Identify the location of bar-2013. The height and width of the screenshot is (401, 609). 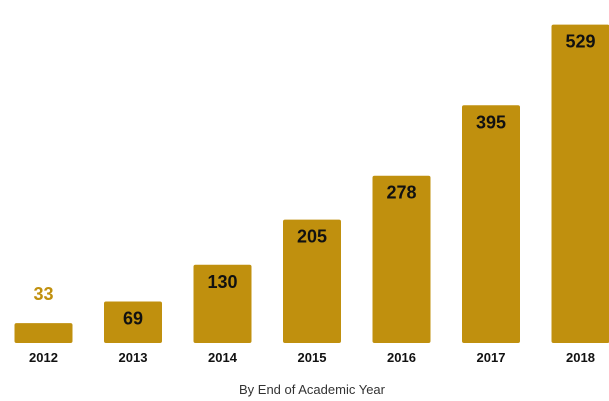
(133, 322).